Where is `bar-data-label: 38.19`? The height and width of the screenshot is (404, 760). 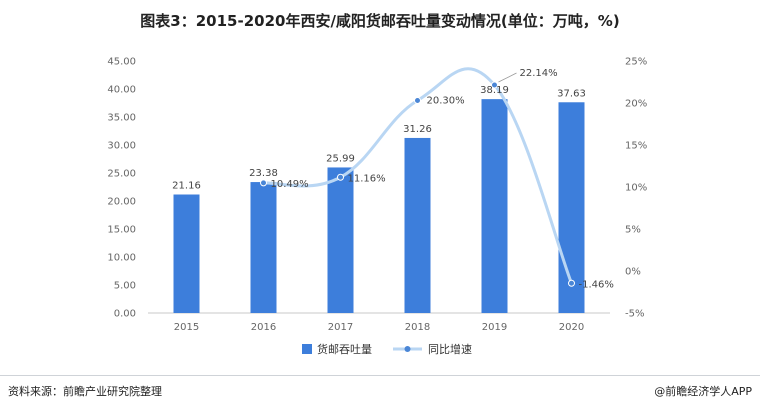 bar-data-label: 38.19 is located at coordinates (494, 90).